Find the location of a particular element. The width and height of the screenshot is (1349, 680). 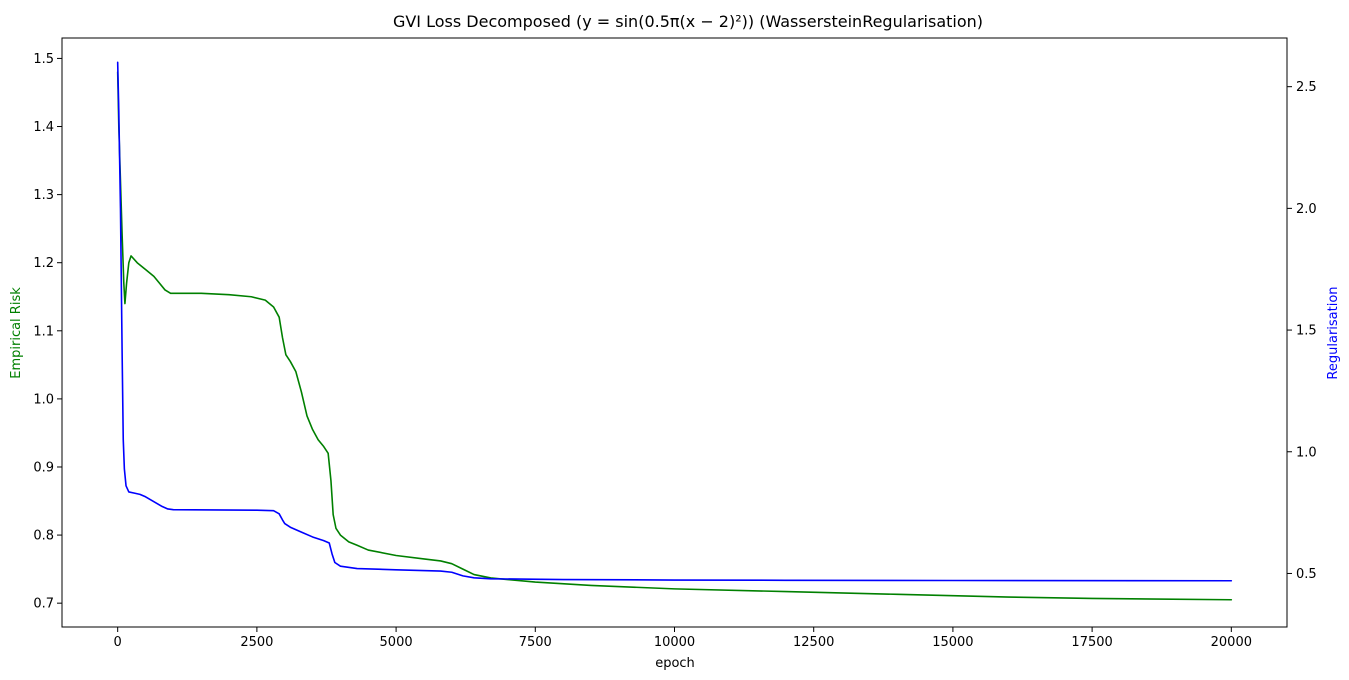

y-left-tick-label: 0.9 is located at coordinates (43, 467).